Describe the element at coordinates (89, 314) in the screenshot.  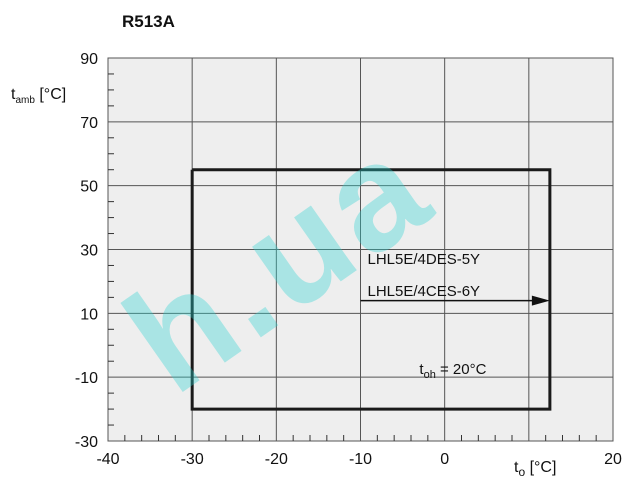
I see `y-tick-label: 10` at that location.